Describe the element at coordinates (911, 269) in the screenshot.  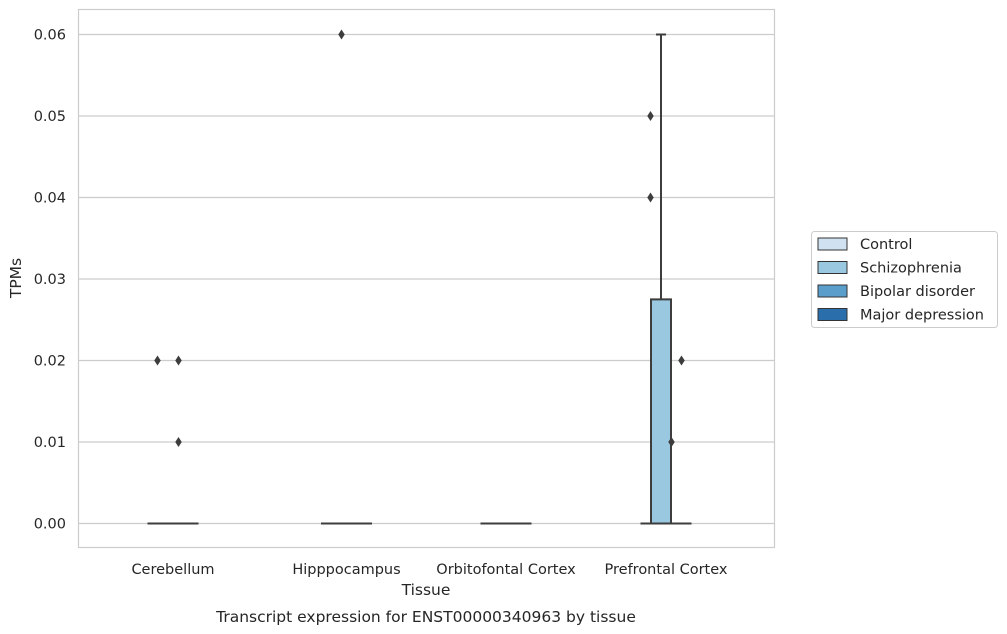
I see `legend-label: Schizophrenia` at that location.